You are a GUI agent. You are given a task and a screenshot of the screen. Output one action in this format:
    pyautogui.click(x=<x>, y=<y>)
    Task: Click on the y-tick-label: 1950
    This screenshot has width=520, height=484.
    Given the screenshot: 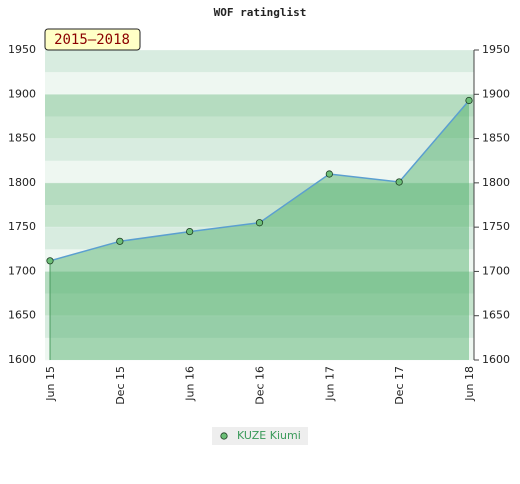 What is the action you would take?
    pyautogui.click(x=22, y=49)
    